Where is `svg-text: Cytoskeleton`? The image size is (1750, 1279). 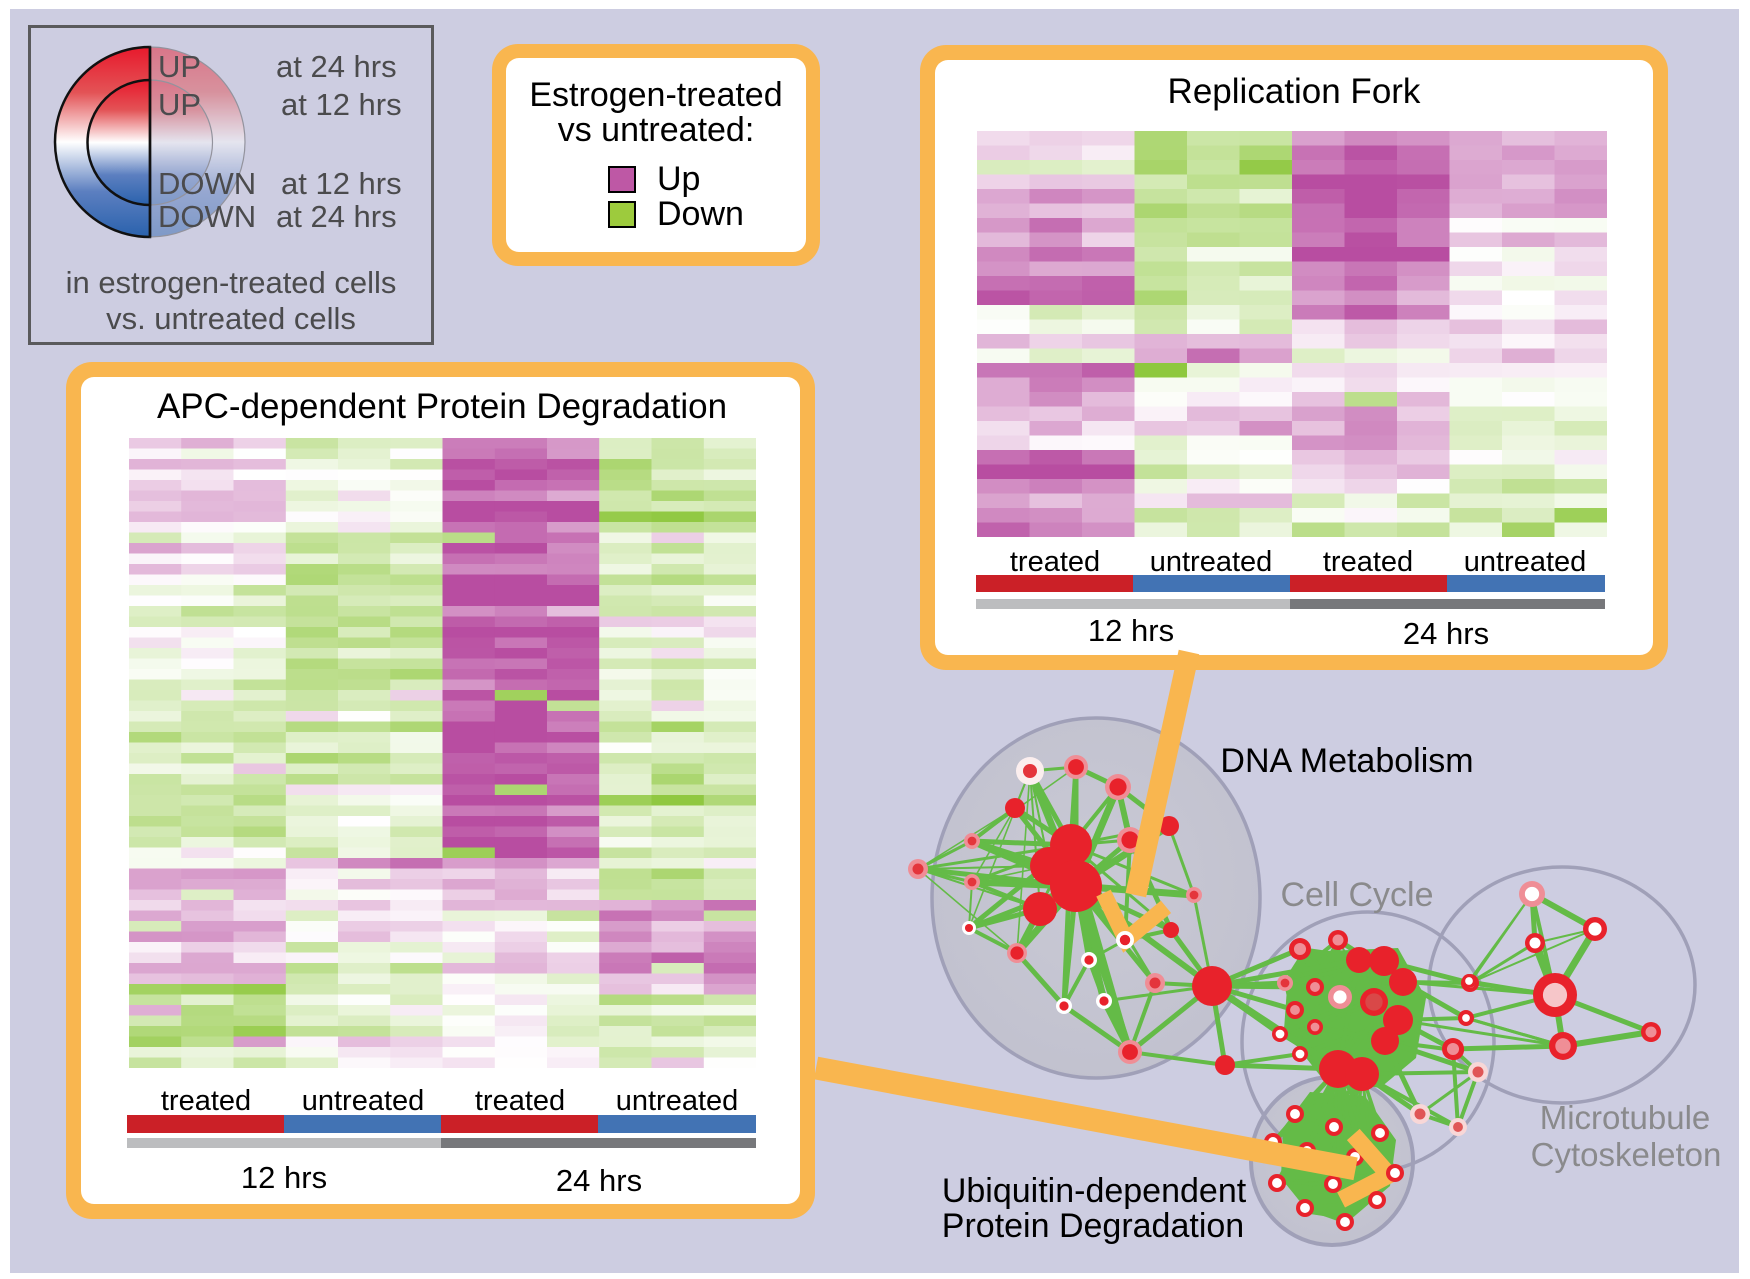
svg-text: Cytoskeleton is located at coordinates (1626, 1154).